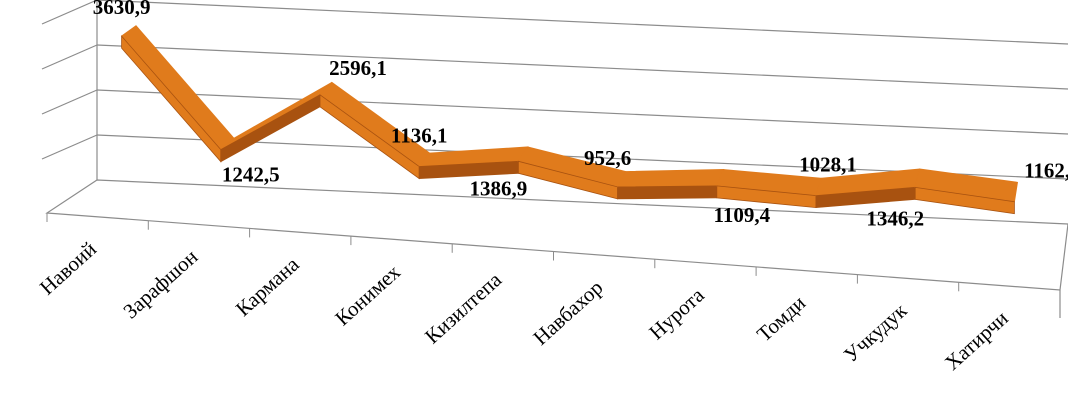 This screenshot has height=416, width=1068. Describe the element at coordinates (122, 9) in the screenshot. I see `data-label: 3630,9` at that location.